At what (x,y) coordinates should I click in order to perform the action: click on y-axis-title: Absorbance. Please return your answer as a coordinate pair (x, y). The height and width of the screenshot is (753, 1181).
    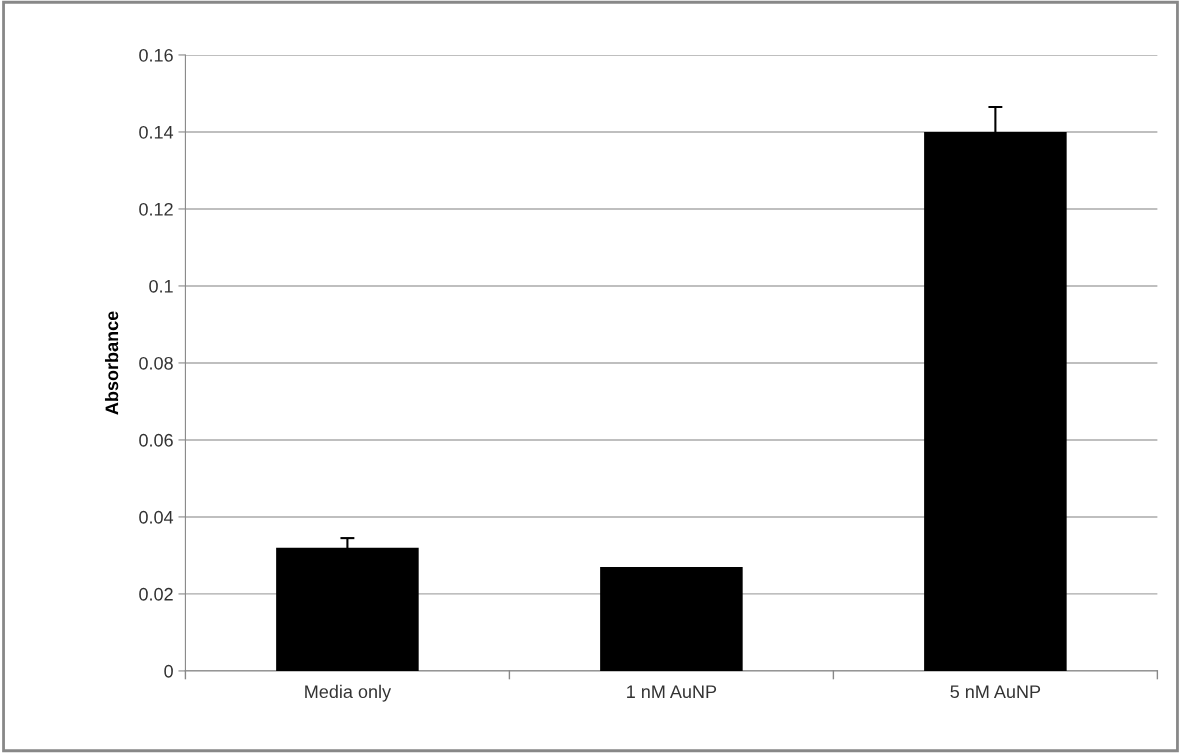
    Looking at the image, I should click on (111, 363).